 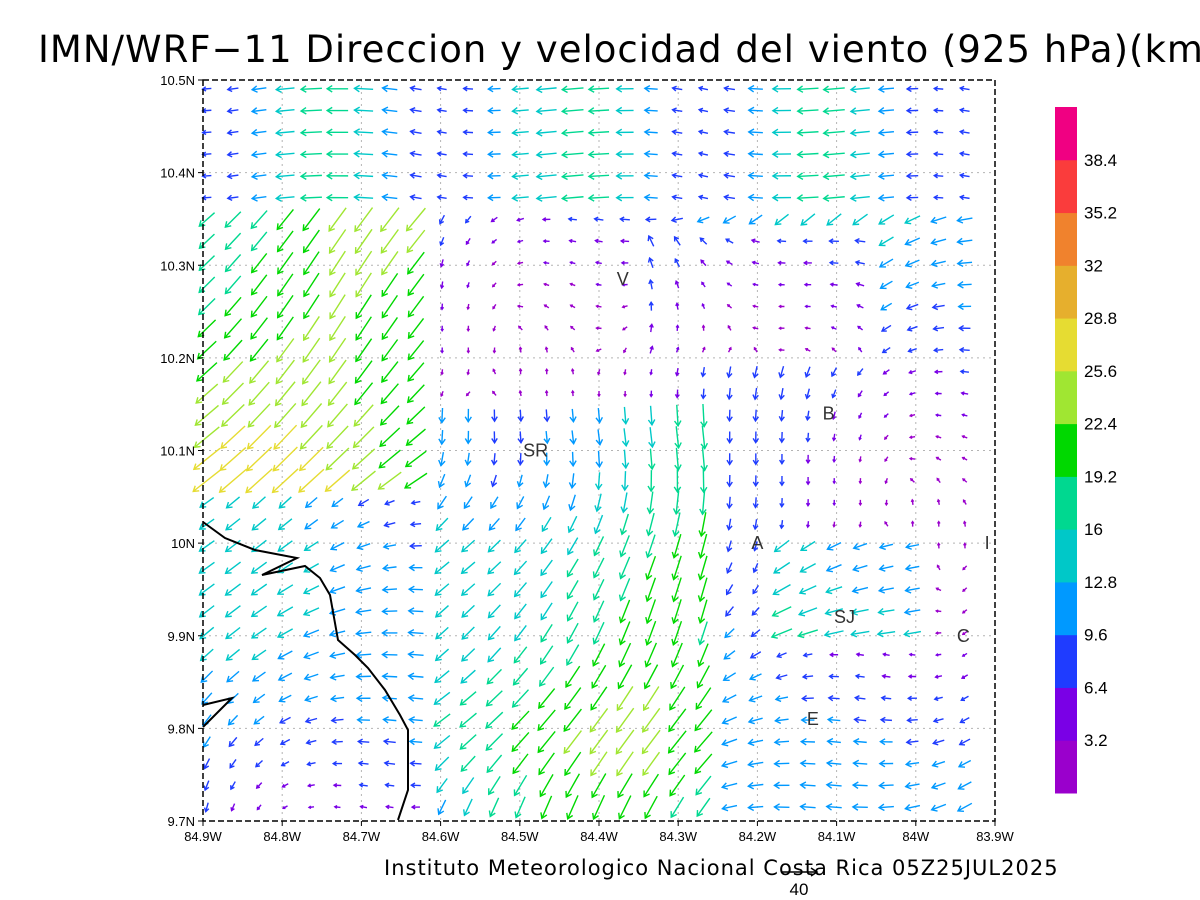 I want to click on y-tick-label: 10N, so click(x=183, y=543).